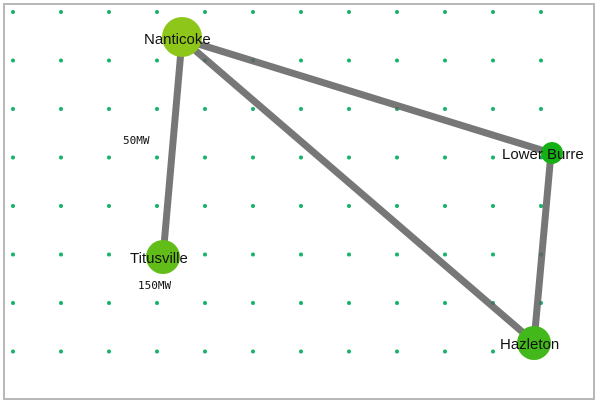 Image resolution: width=600 pixels, height=405 pixels. What do you see at coordinates (177, 39) in the screenshot?
I see `node-label-nanticoke: Nanticoke` at bounding box center [177, 39].